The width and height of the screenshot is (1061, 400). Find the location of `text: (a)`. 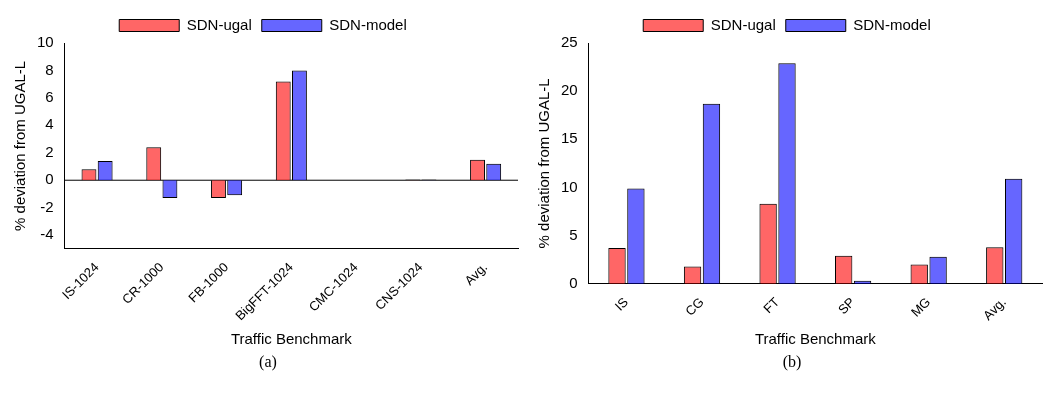

text: (a) is located at coordinates (268, 362).